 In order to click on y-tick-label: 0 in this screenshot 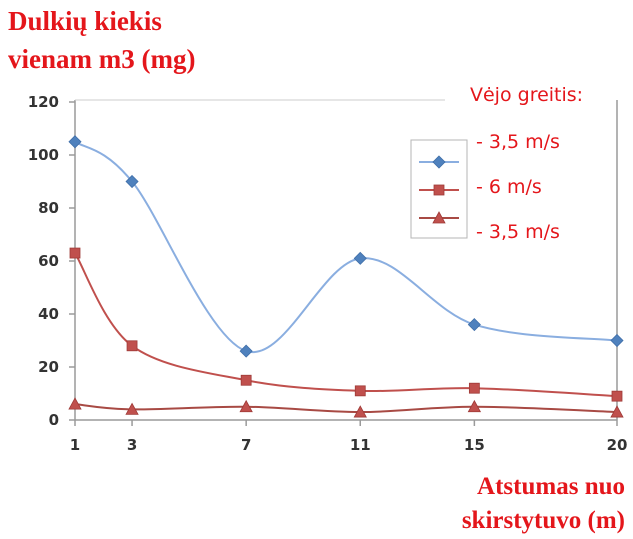, I will do `click(54, 420)`.